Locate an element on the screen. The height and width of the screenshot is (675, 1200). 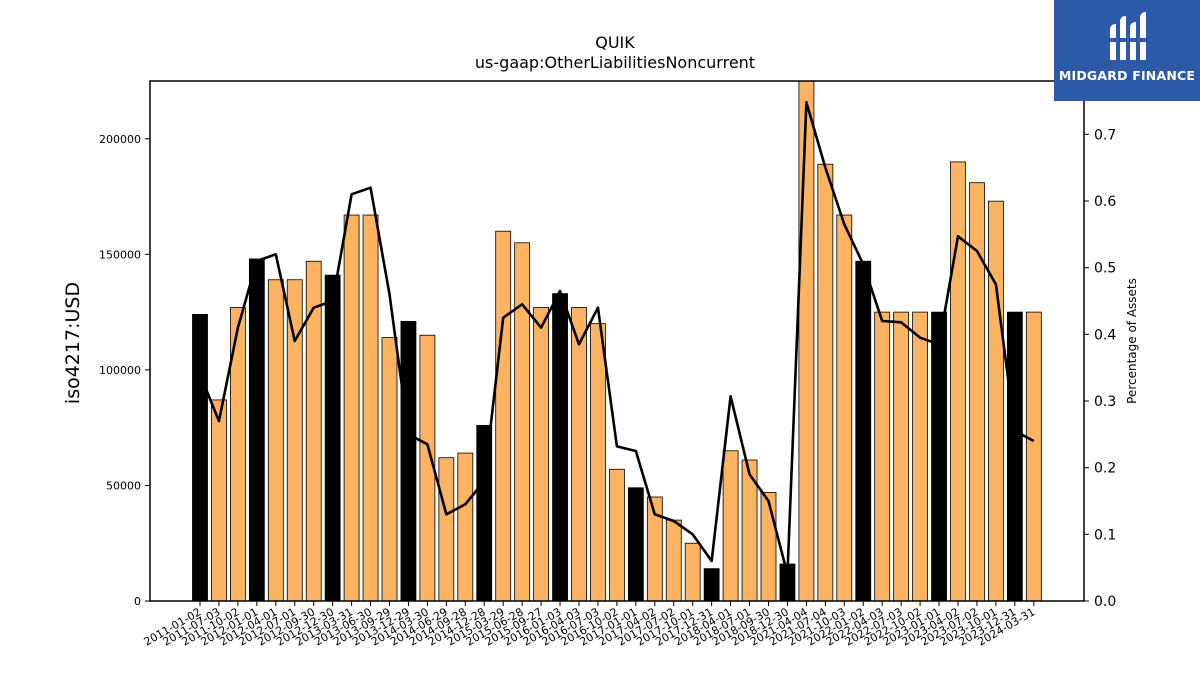
y2-tick-label: 0.4 is located at coordinates (1105, 335).